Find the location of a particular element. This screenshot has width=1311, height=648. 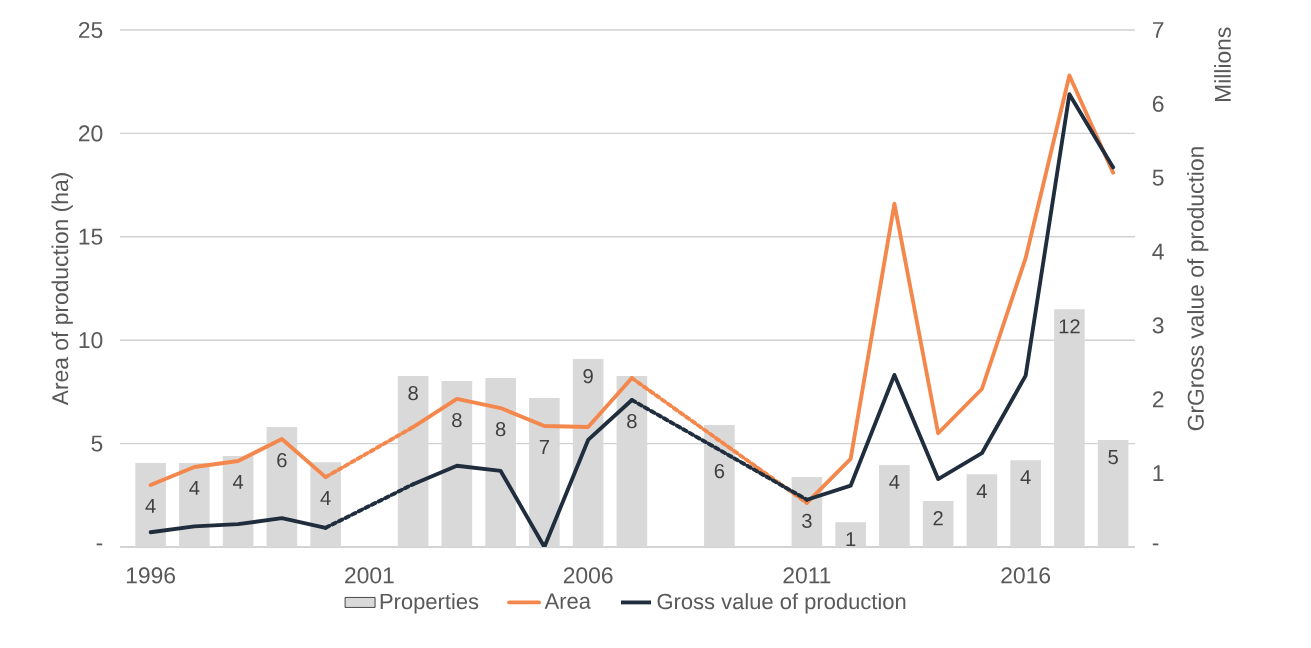

x-tick-label: 2011 is located at coordinates (807, 575).